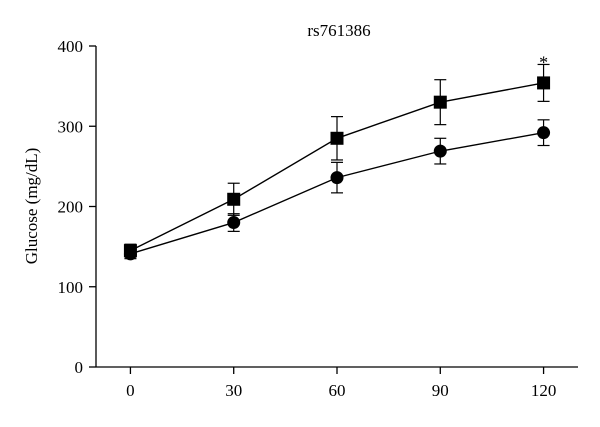 This screenshot has width=600, height=427. I want to click on y-tick-label: 300, so click(71, 126).